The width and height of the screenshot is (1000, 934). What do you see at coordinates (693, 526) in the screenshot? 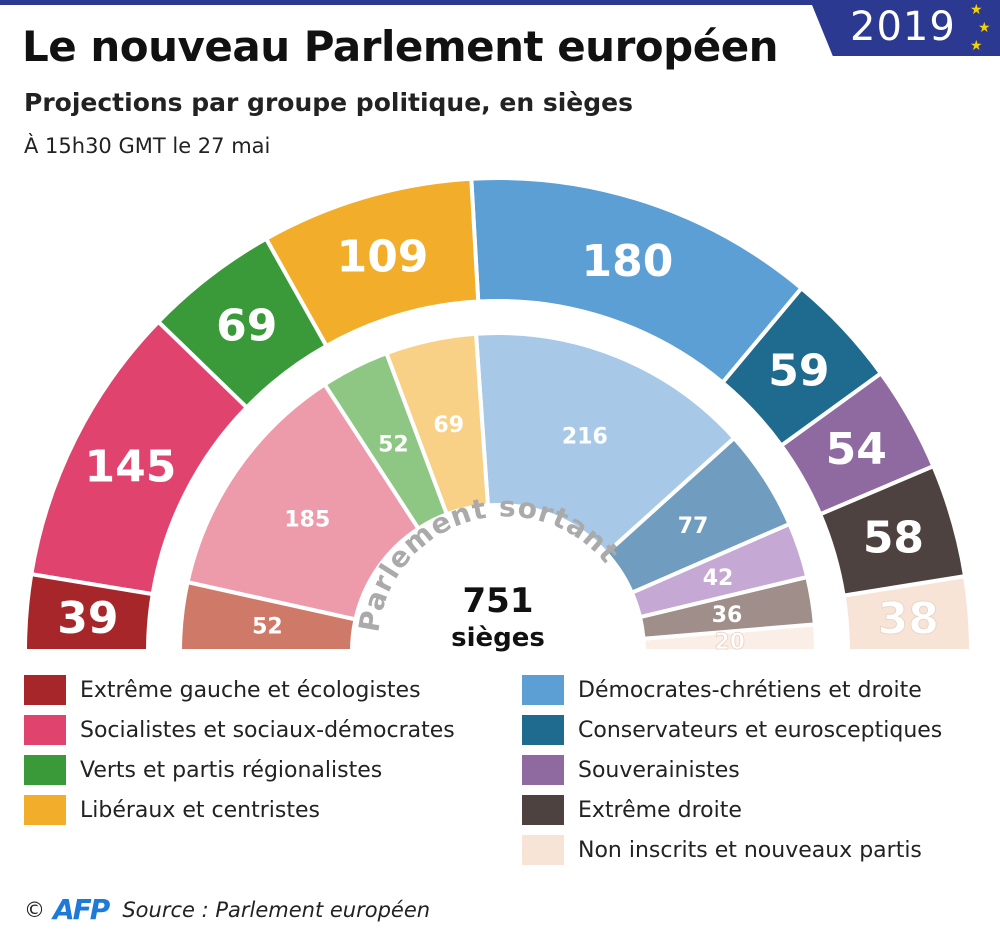
I see `data-label: 77` at bounding box center [693, 526].